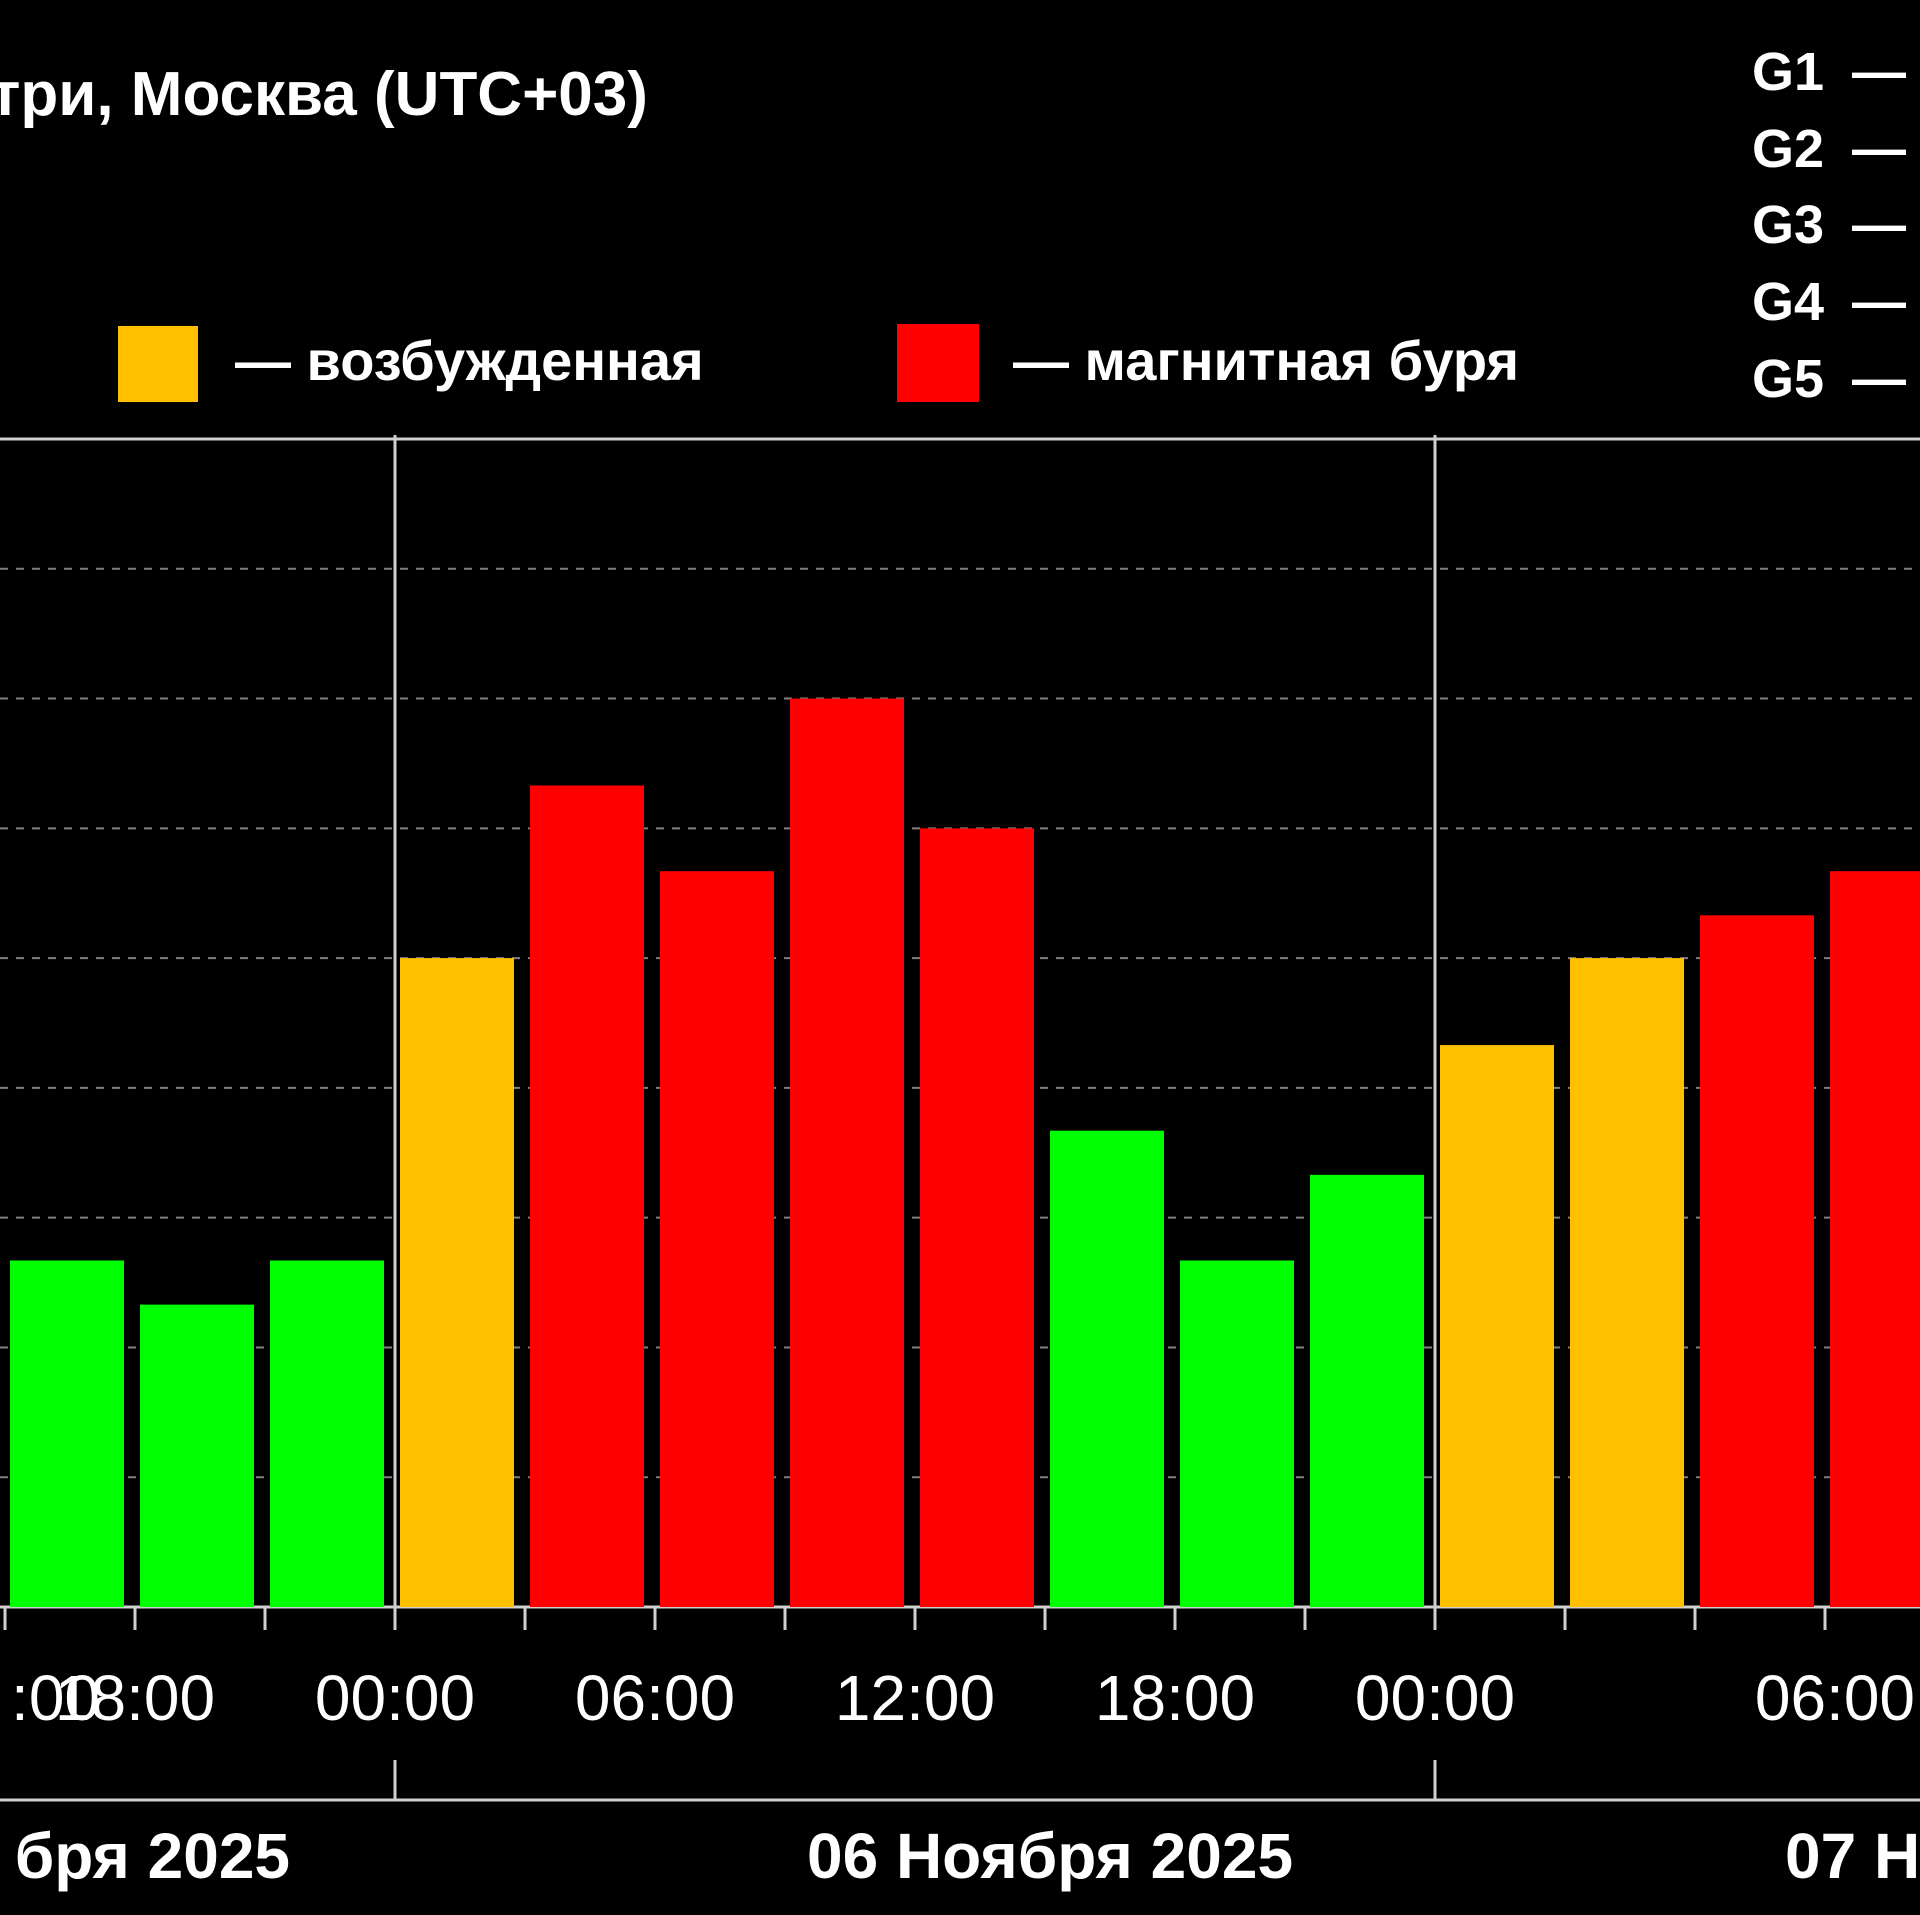  What do you see at coordinates (1879, 149) in the screenshot?
I see `g-scale-dash-g2: —` at bounding box center [1879, 149].